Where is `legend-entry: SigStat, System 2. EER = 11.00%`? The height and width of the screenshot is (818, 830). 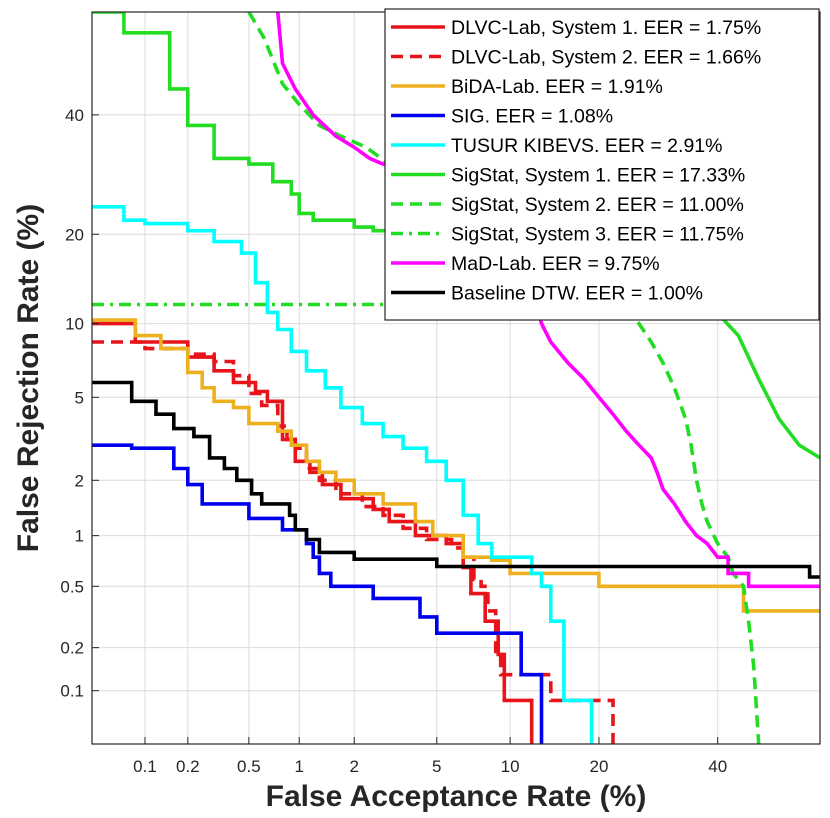 legend-entry: SigStat, System 2. EER = 11.00% is located at coordinates (597, 205).